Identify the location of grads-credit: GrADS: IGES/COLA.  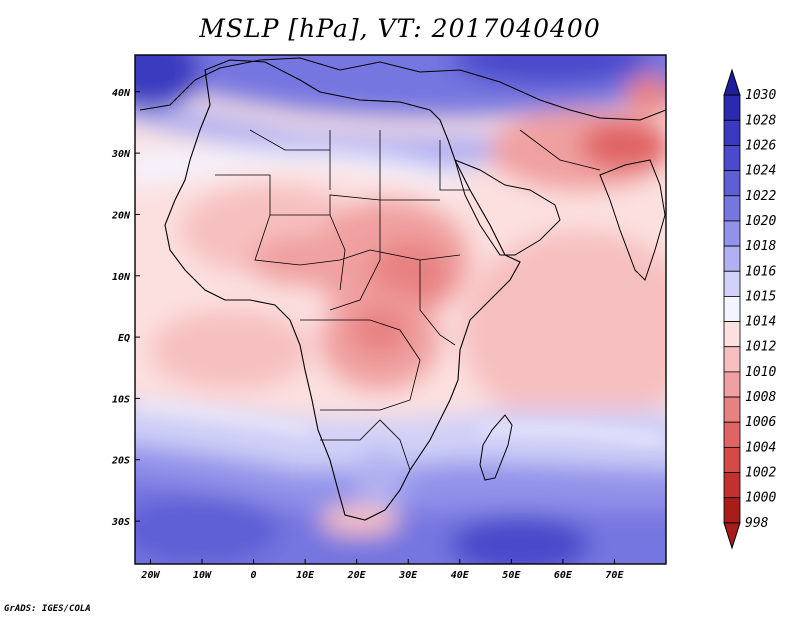
(47, 609).